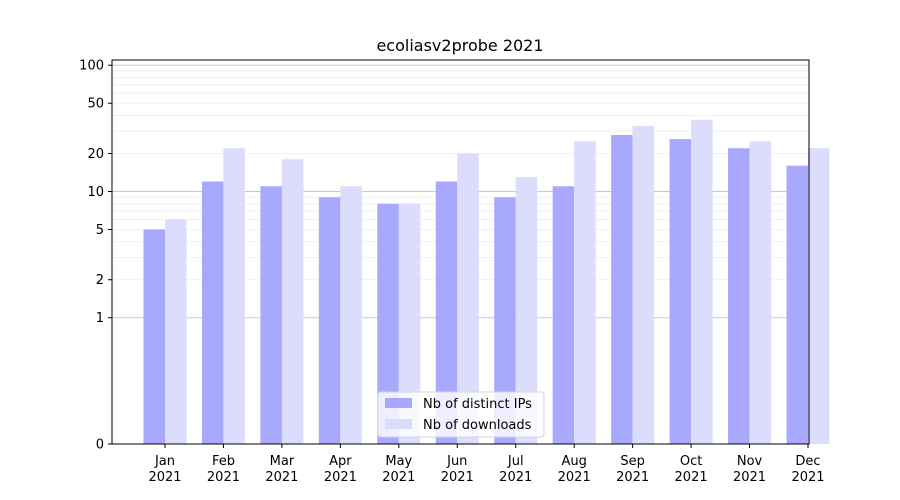  I want to click on y-tick-label: 50, so click(95, 104).